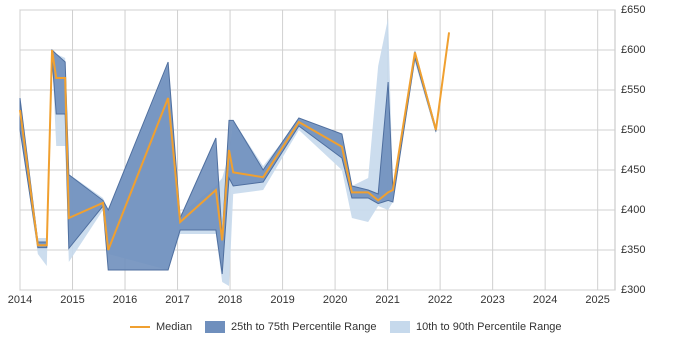  Describe the element at coordinates (20, 300) in the screenshot. I see `x-tick-label: 2014` at that location.